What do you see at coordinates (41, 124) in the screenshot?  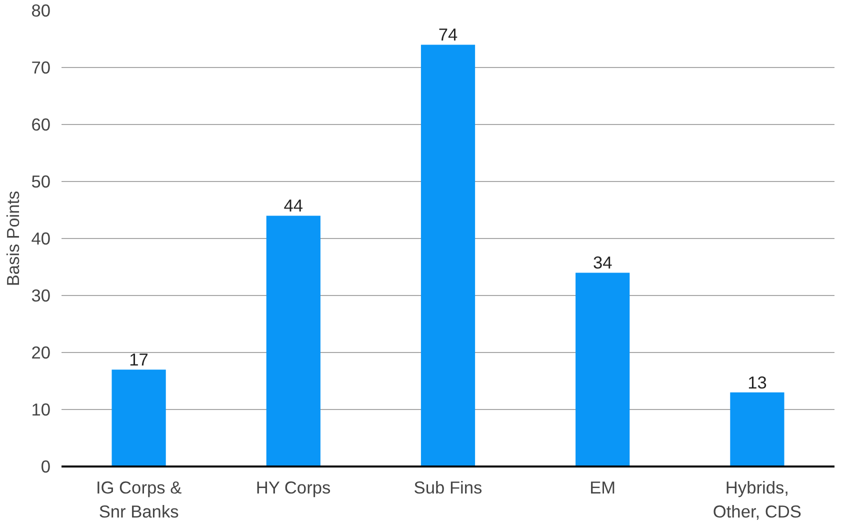 I see `y-tick-label: 60` at bounding box center [41, 124].